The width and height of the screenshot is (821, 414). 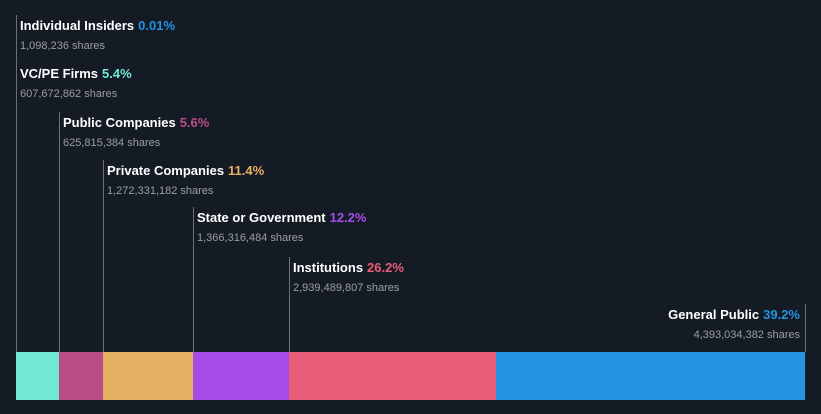 What do you see at coordinates (385, 267) in the screenshot?
I see `percent-label: 26.2%` at bounding box center [385, 267].